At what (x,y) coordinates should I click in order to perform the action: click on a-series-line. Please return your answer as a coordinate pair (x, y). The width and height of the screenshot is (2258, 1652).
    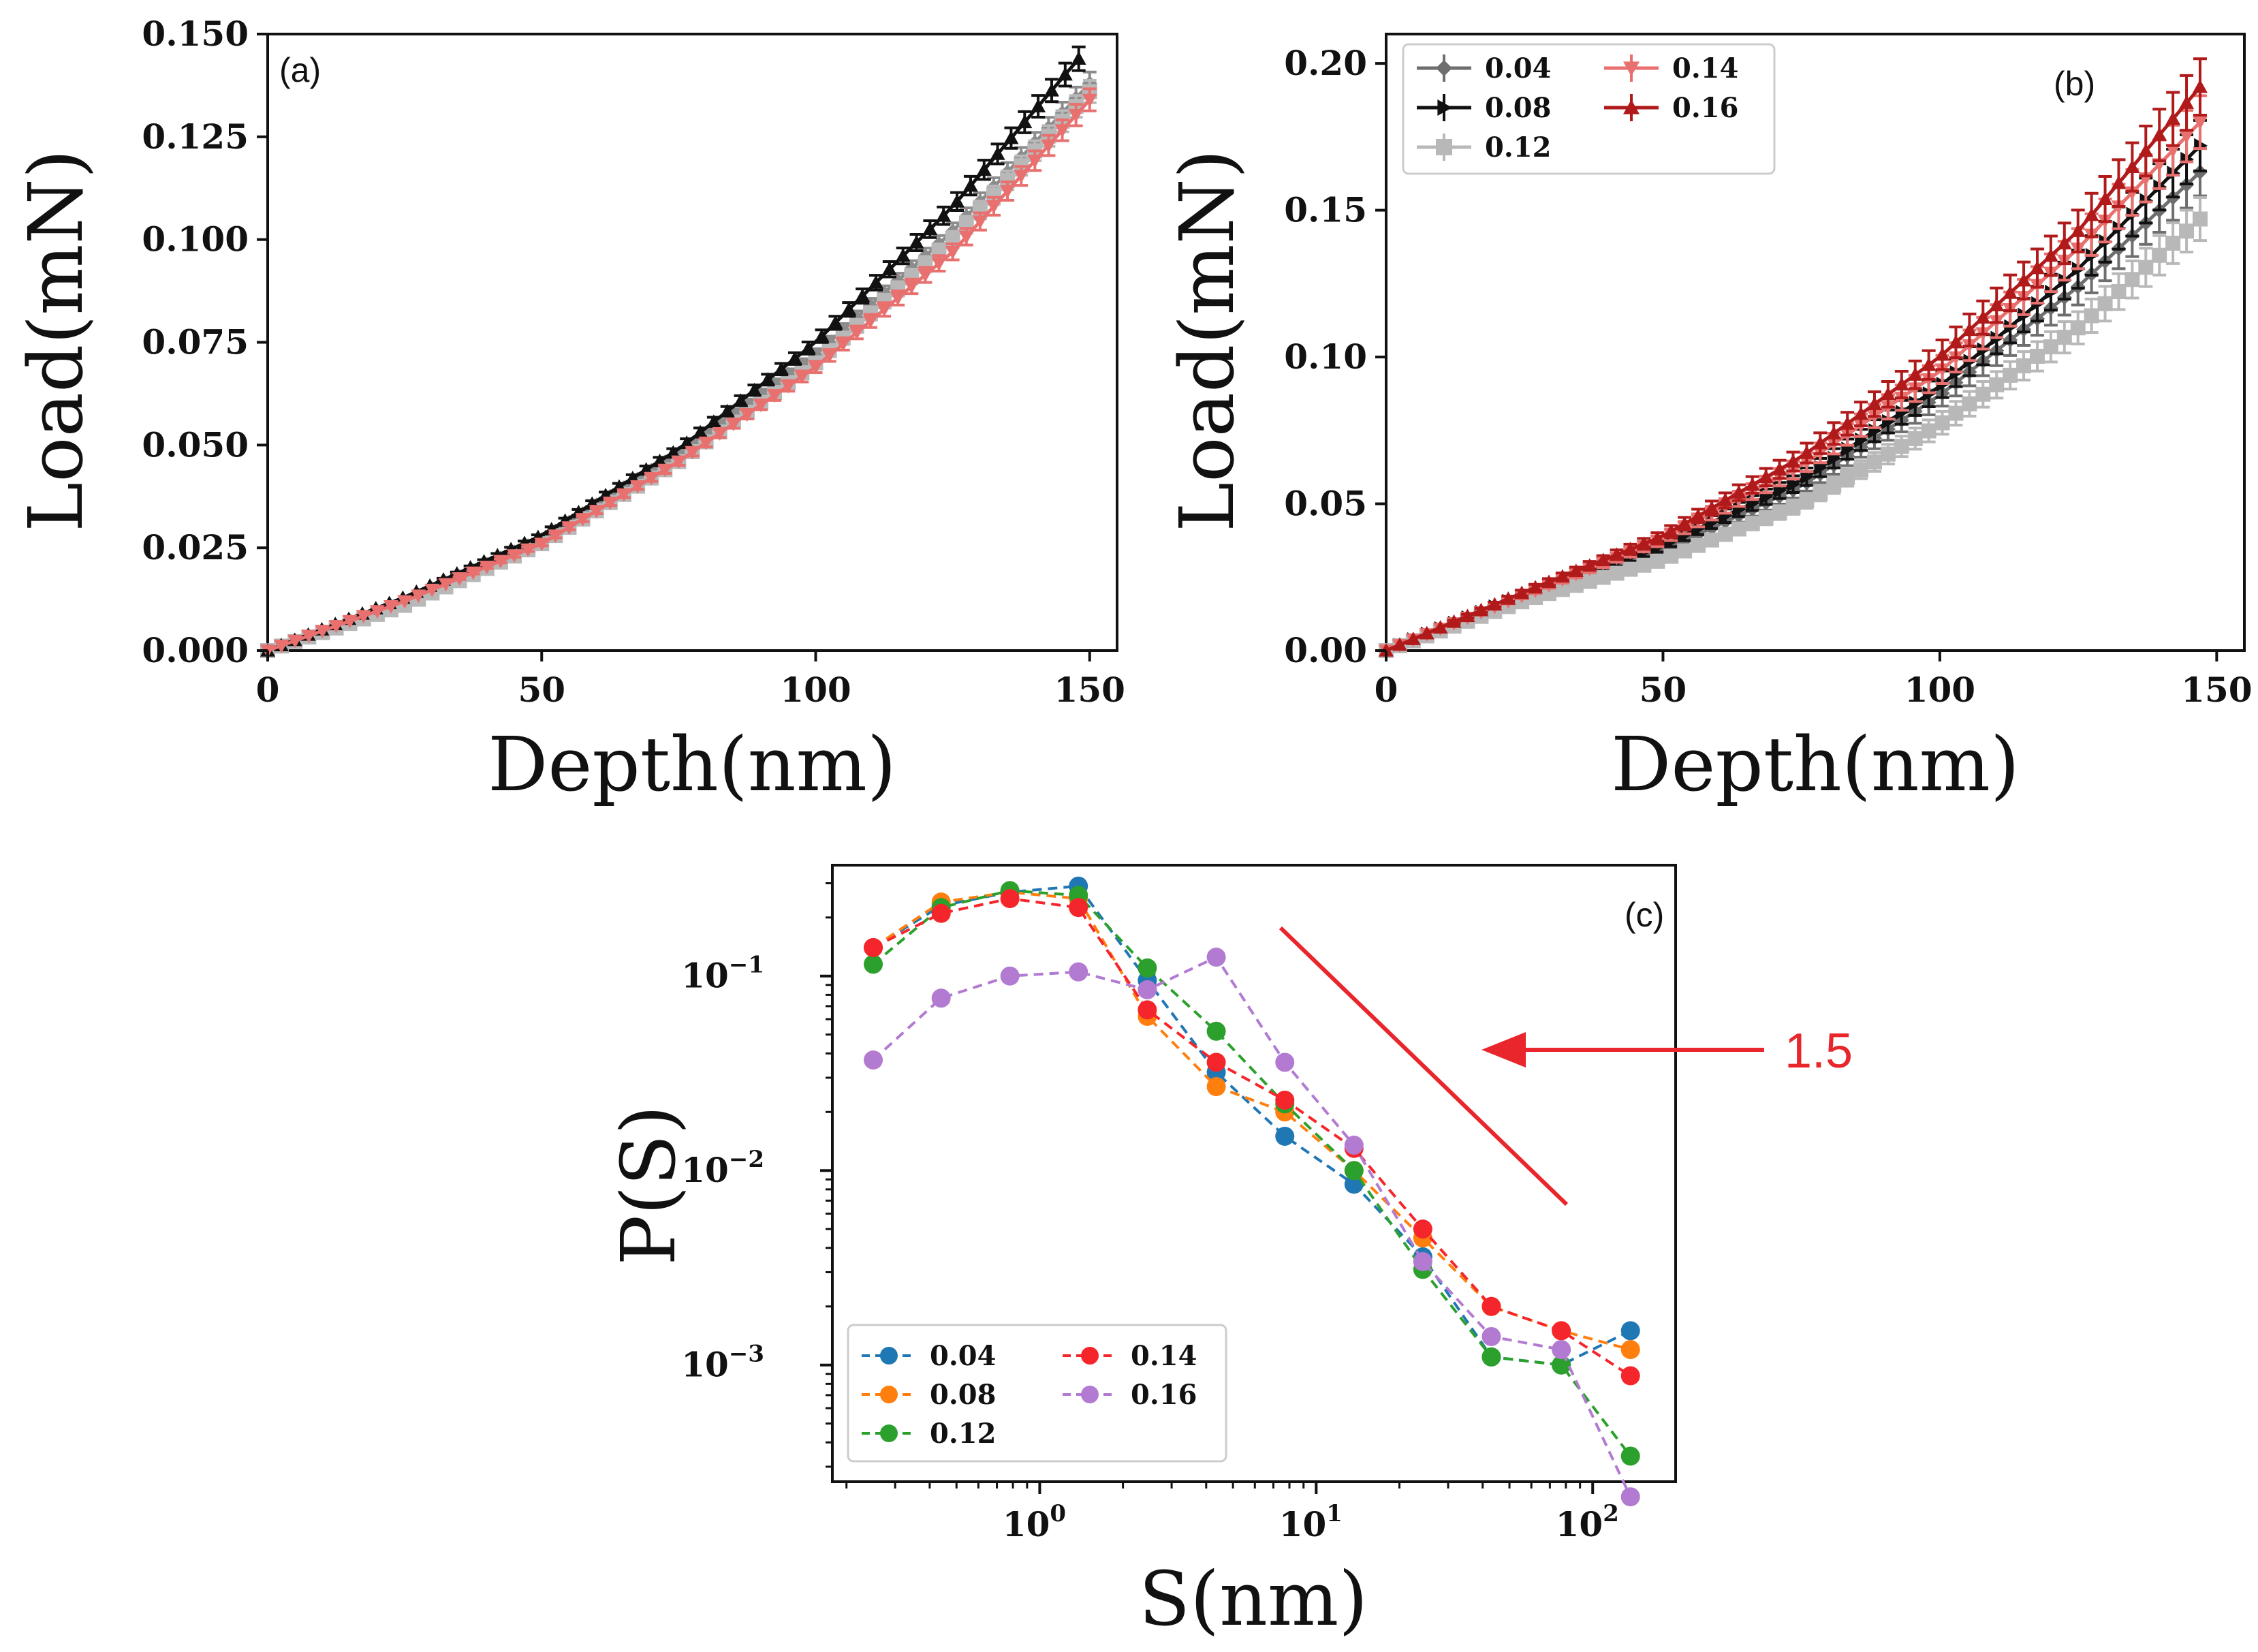
    Looking at the image, I should click on (673, 355).